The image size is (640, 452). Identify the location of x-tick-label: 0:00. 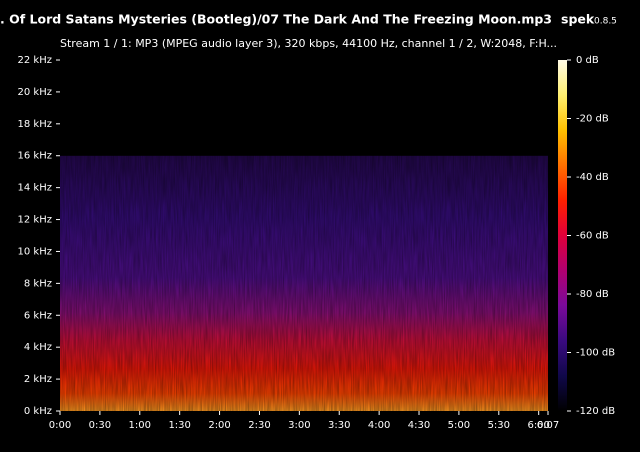
(60, 425).